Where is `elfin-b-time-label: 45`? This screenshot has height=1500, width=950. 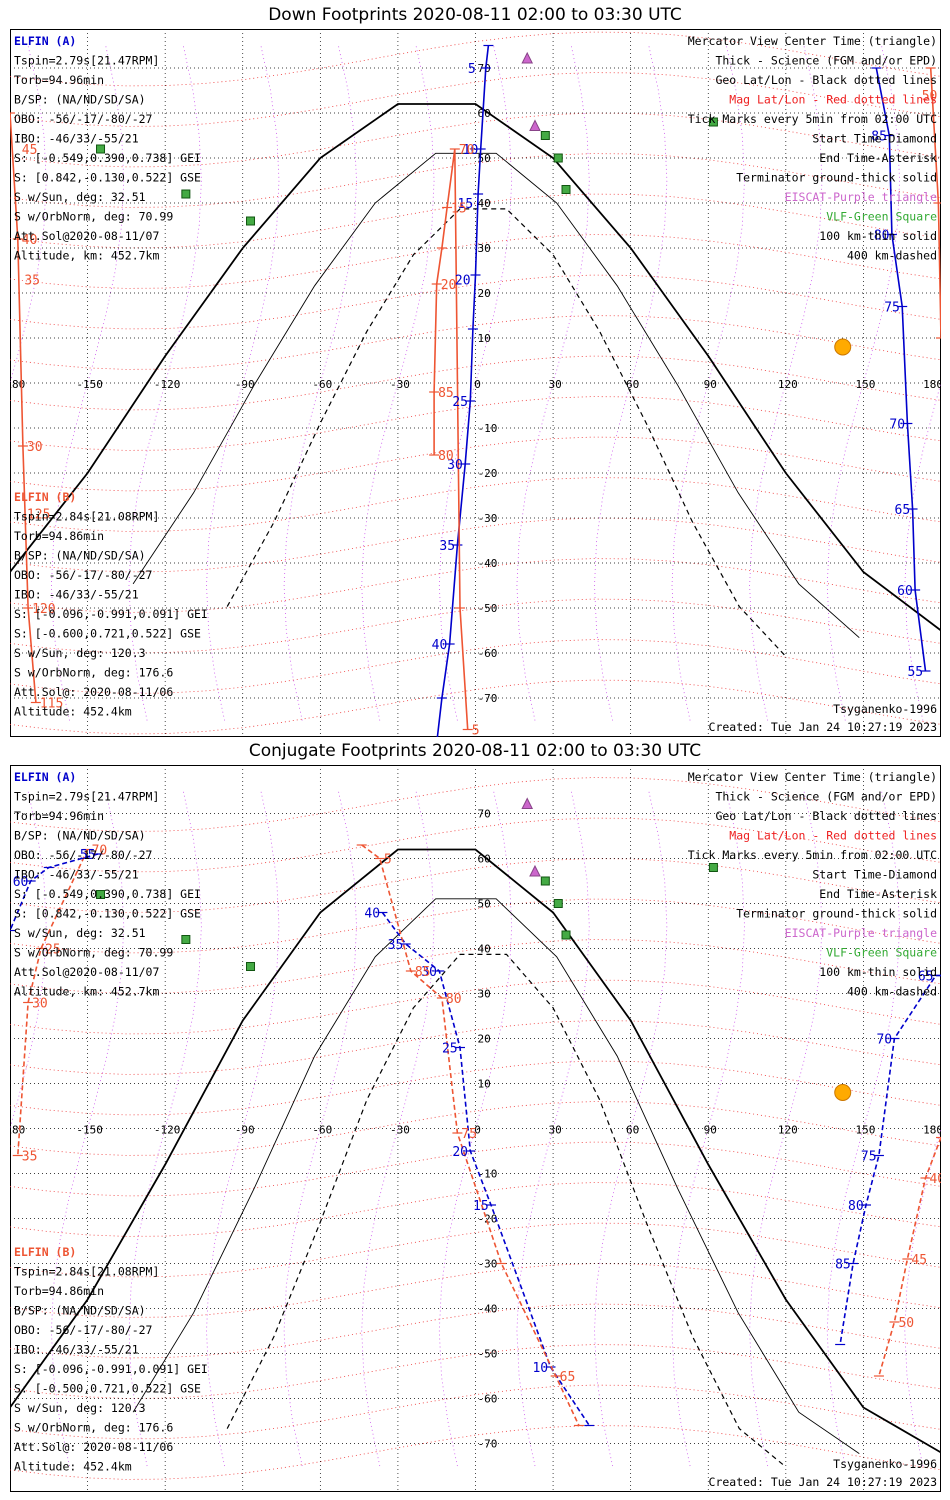
elfin-b-time-label: 45 is located at coordinates (30, 150).